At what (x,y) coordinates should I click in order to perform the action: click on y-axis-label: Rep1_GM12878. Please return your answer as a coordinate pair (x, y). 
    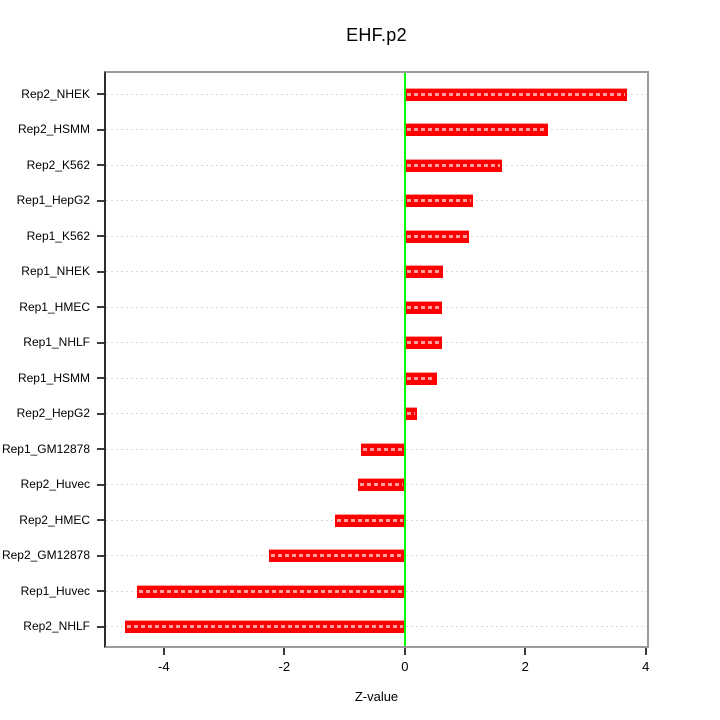
    Looking at the image, I should click on (45, 448).